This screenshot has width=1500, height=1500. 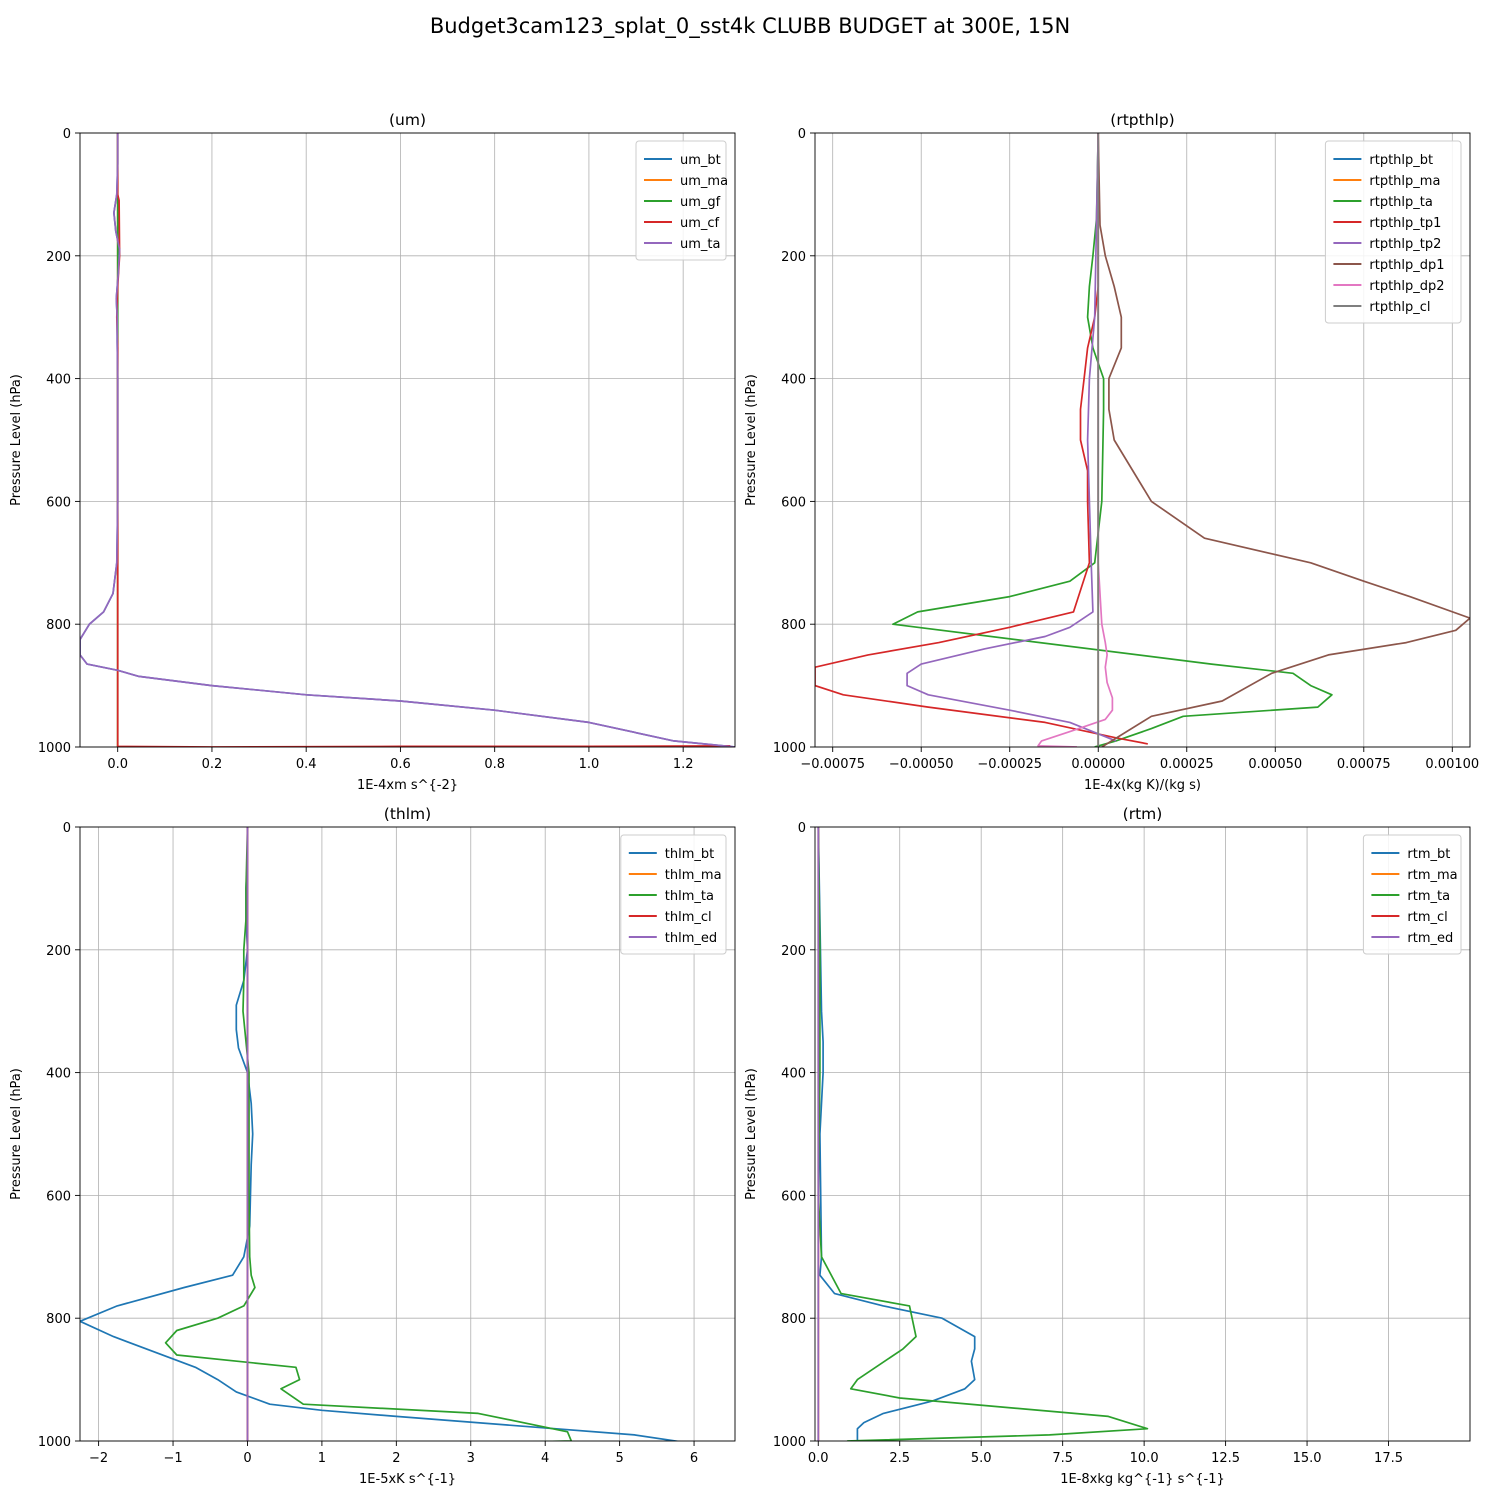 What do you see at coordinates (704, 181) in the screenshot?
I see `legend-label: um_ma` at bounding box center [704, 181].